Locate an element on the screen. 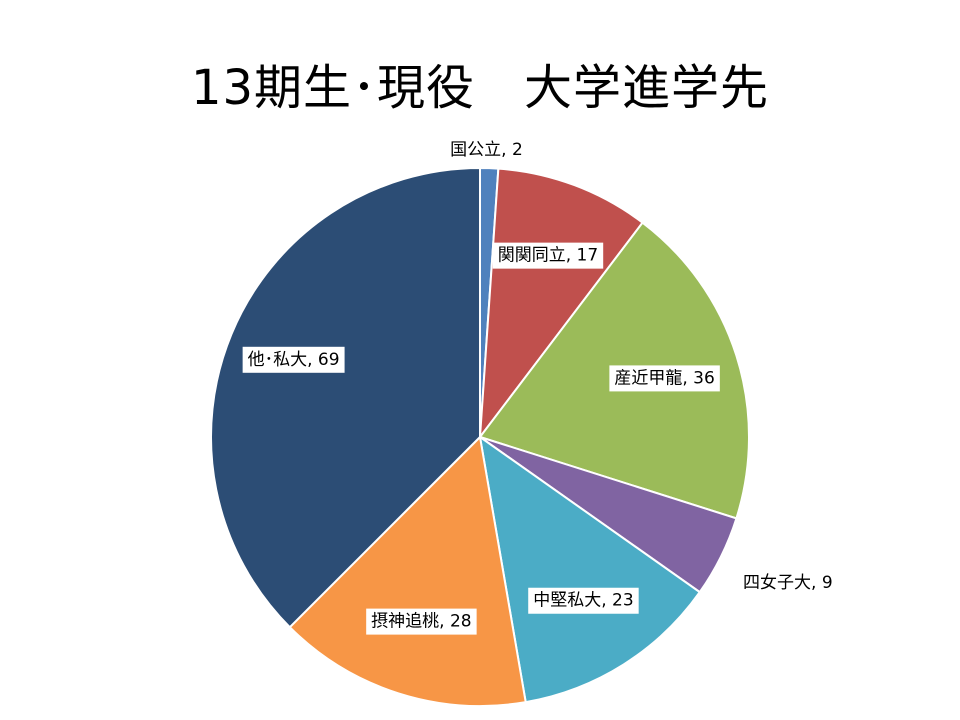  chart-title: 13期生･現役 大学進学先 is located at coordinates (480, 88).